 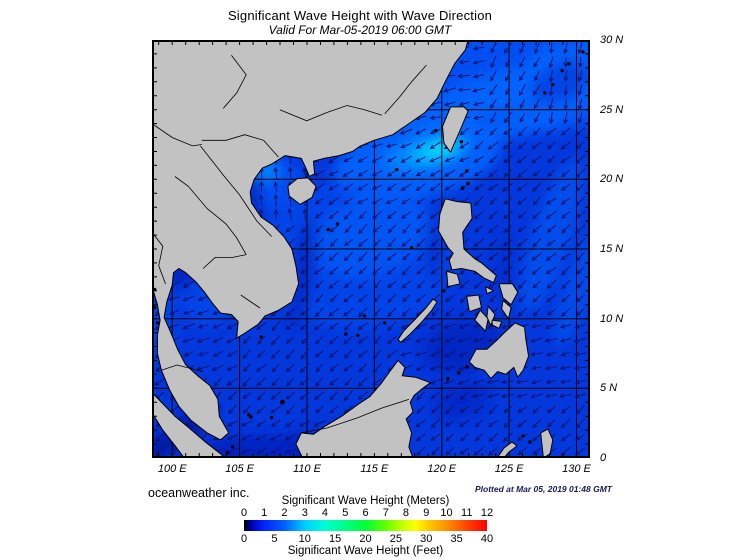 What do you see at coordinates (244, 513) in the screenshot?
I see `colorbar-meter-tick: 0` at bounding box center [244, 513].